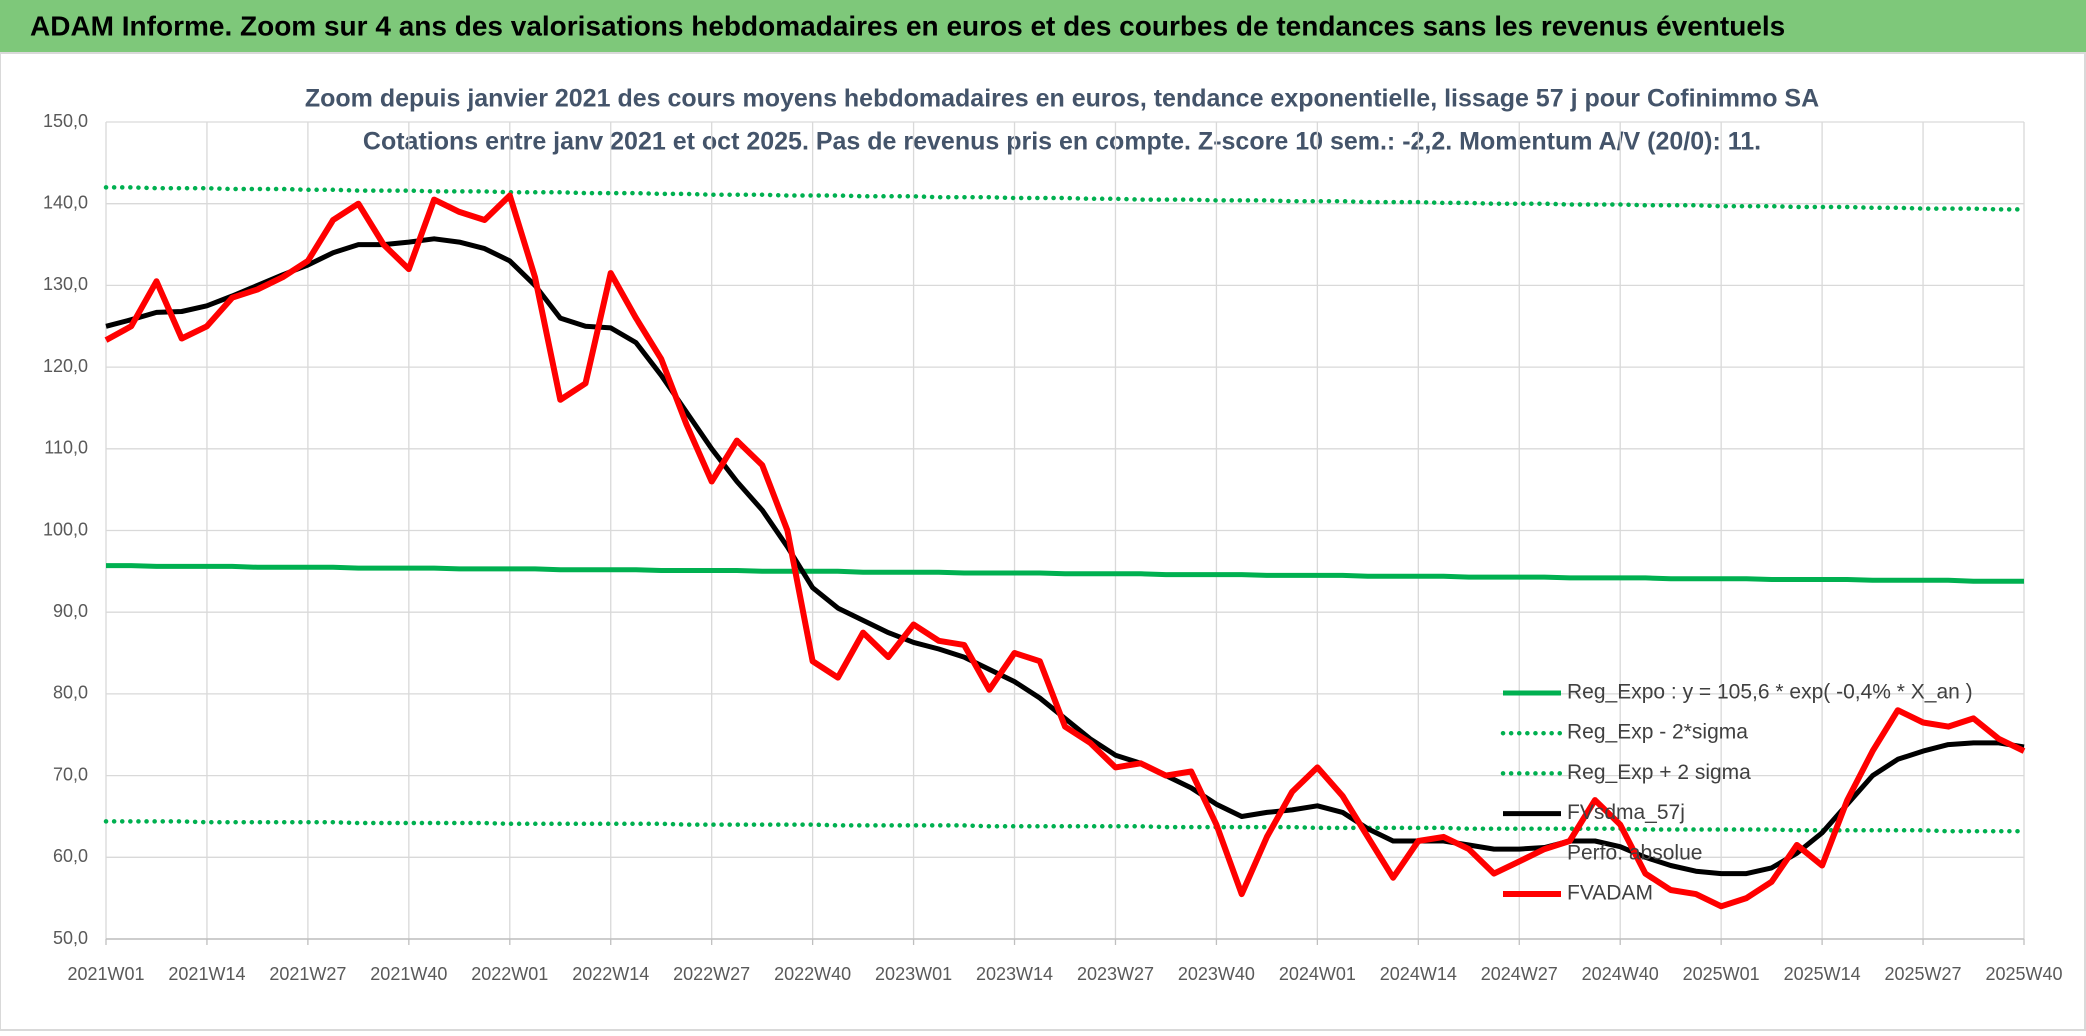  What do you see at coordinates (711, 974) in the screenshot?
I see `x-tick-label: 2022W27` at bounding box center [711, 974].